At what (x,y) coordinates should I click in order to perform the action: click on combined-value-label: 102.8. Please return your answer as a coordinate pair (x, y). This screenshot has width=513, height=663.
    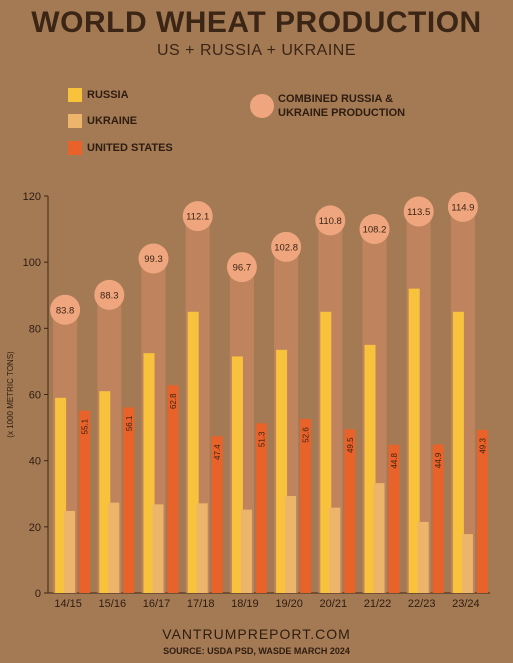
    Looking at the image, I should click on (286, 247).